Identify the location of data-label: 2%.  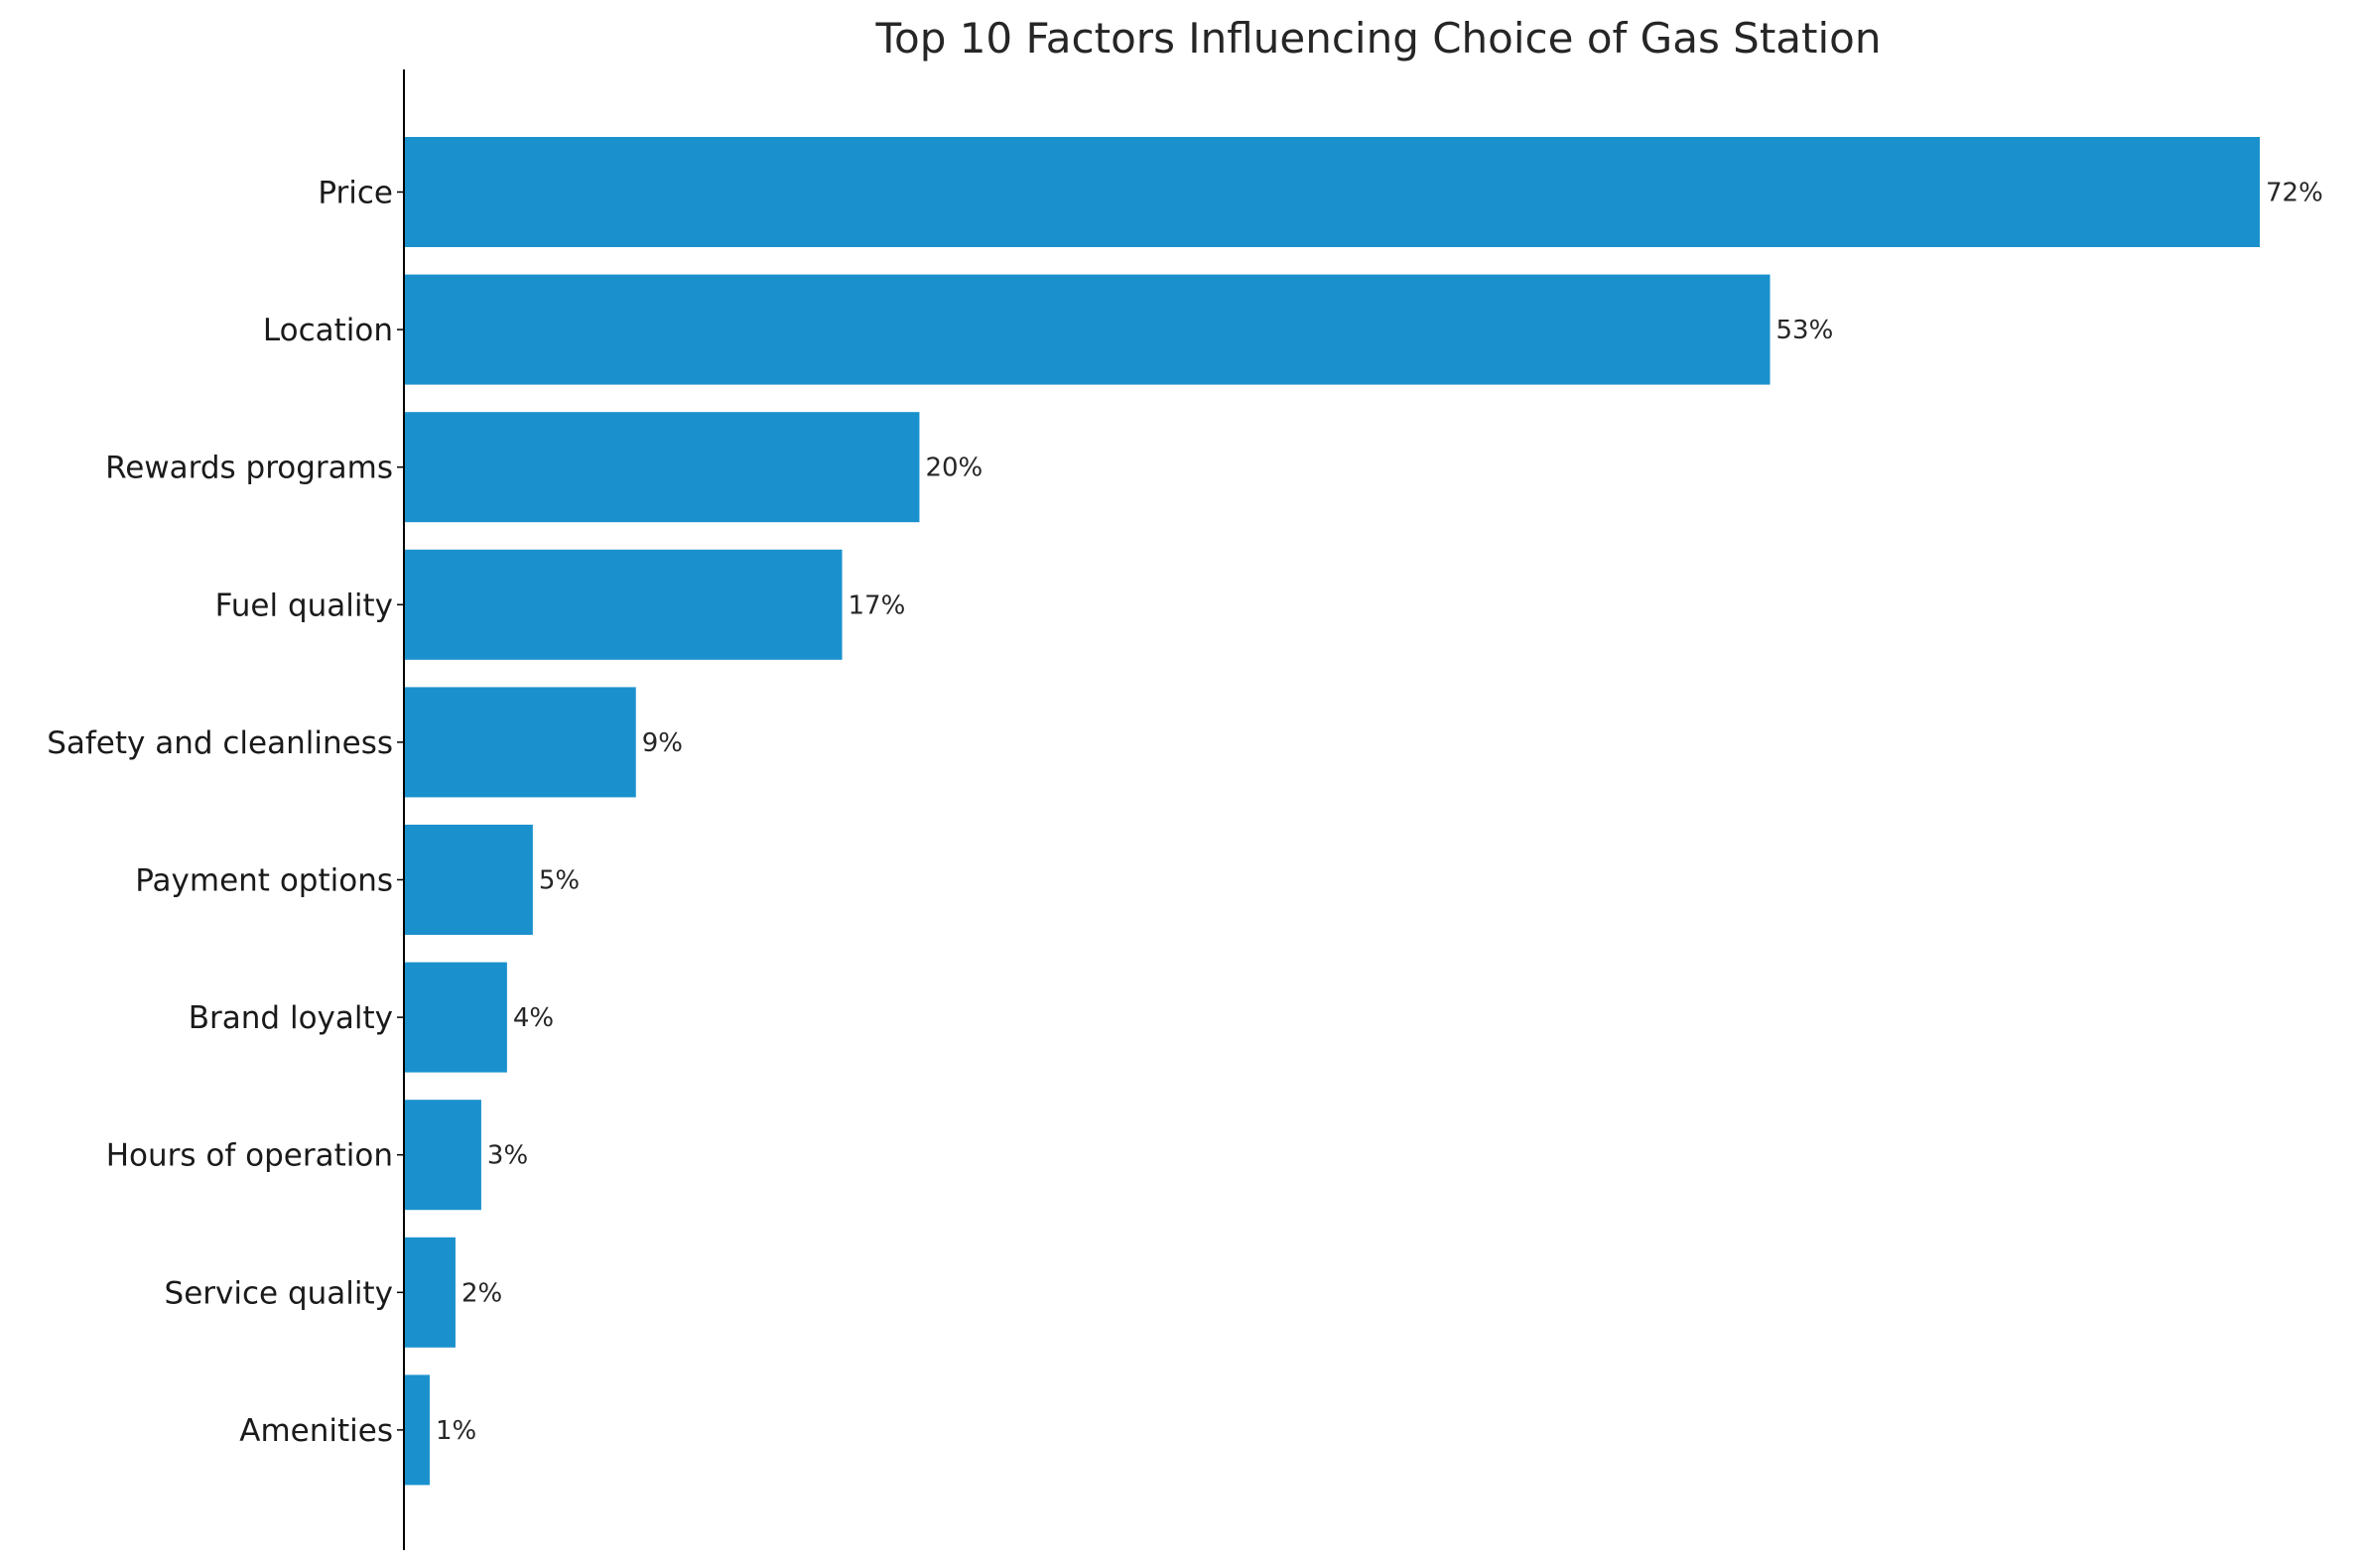
(481, 1293).